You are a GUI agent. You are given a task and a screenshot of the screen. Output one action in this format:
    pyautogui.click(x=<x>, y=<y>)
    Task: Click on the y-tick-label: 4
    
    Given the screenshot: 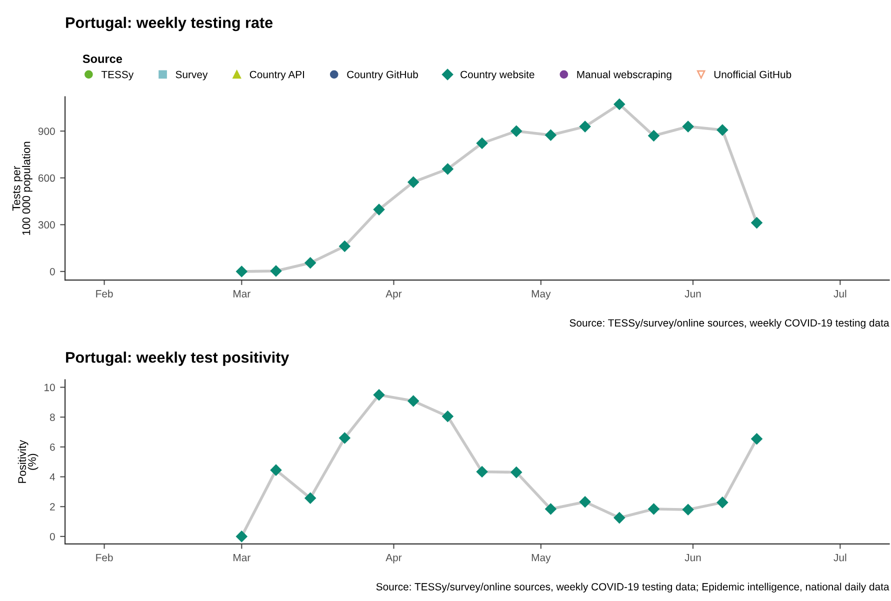 What is the action you would take?
    pyautogui.click(x=53, y=477)
    